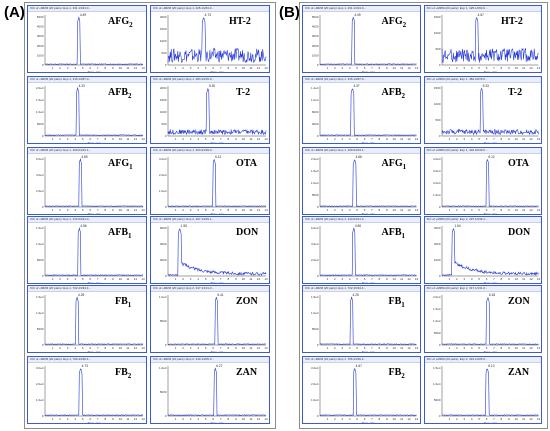  What do you see at coordinates (247, 372) in the screenshot?
I see `analyte-name: ZAN` at bounding box center [247, 372].